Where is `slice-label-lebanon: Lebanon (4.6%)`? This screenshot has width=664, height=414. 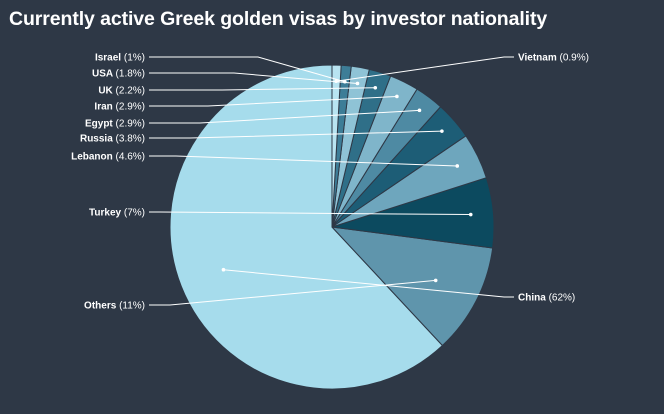
slice-label-lebanon: Lebanon (4.6%) is located at coordinates (108, 157).